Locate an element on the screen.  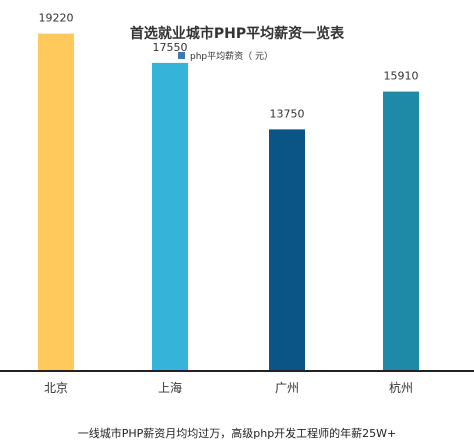
x-tick-label-3: 广州 is located at coordinates (287, 388).